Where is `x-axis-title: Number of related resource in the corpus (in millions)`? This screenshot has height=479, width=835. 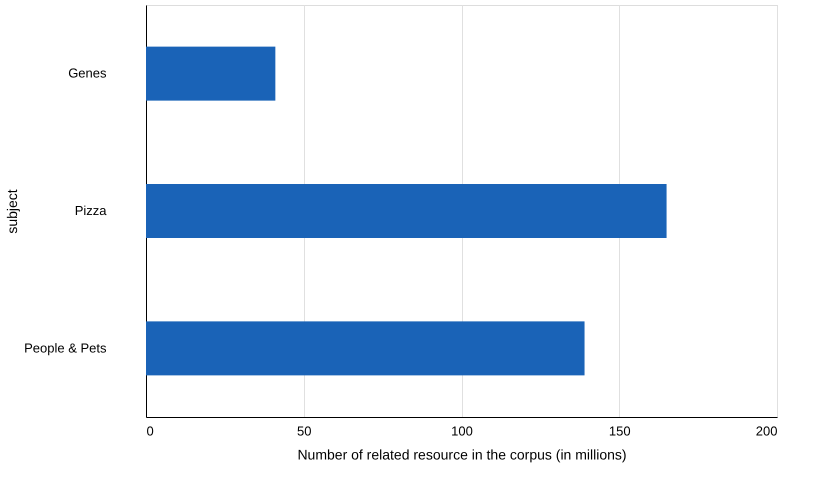 x-axis-title: Number of related resource in the corpus (in millions) is located at coordinates (462, 454).